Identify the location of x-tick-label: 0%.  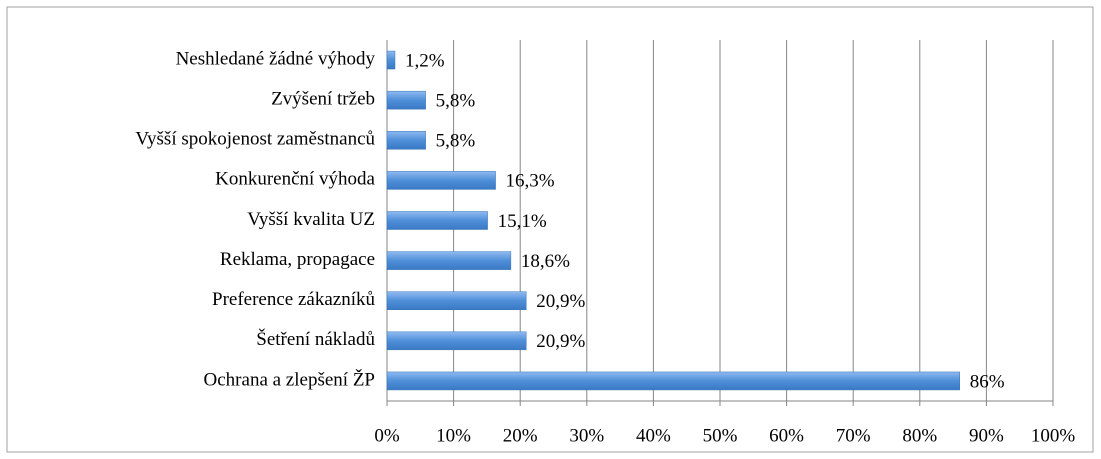
(387, 435).